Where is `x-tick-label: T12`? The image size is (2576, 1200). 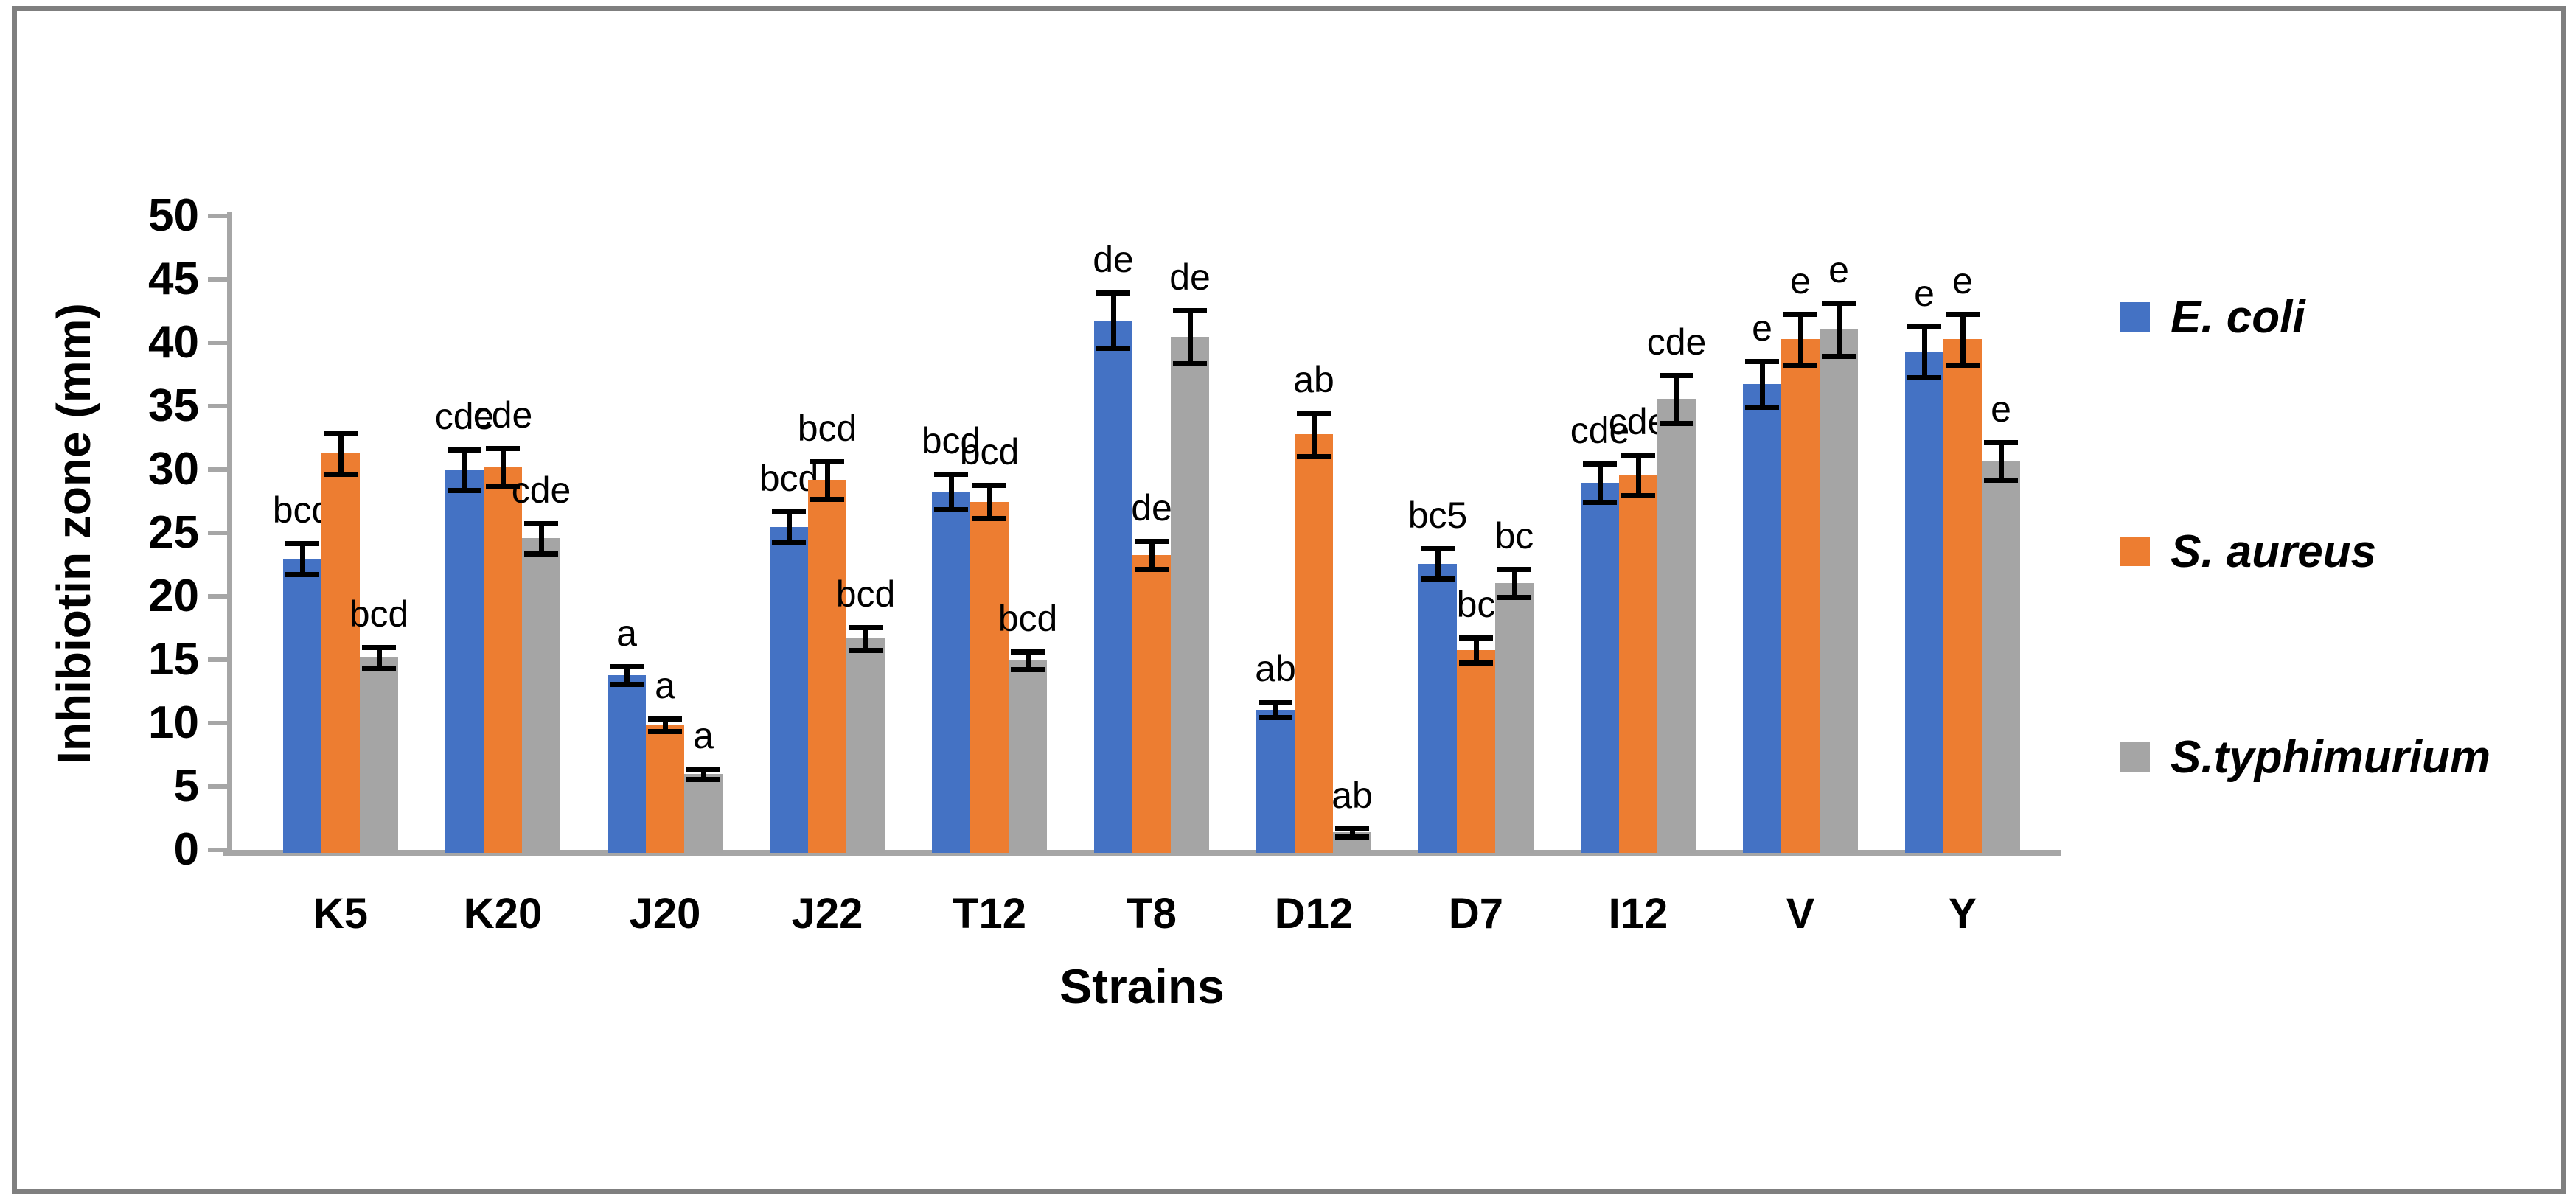 x-tick-label: T12 is located at coordinates (990, 914).